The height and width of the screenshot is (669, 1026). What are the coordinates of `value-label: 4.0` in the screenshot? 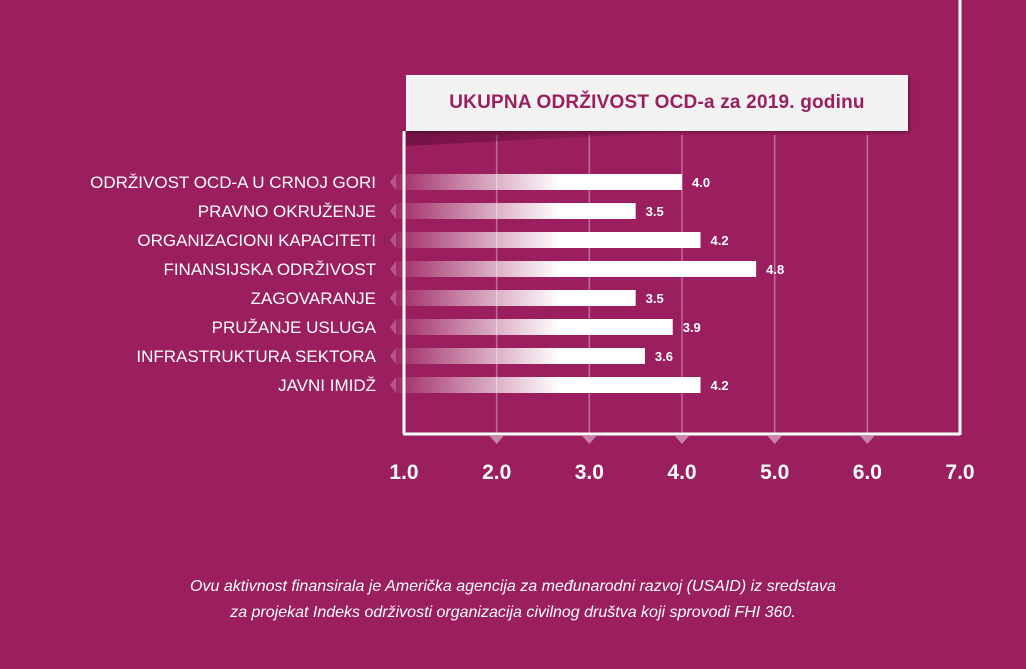 It's located at (701, 182).